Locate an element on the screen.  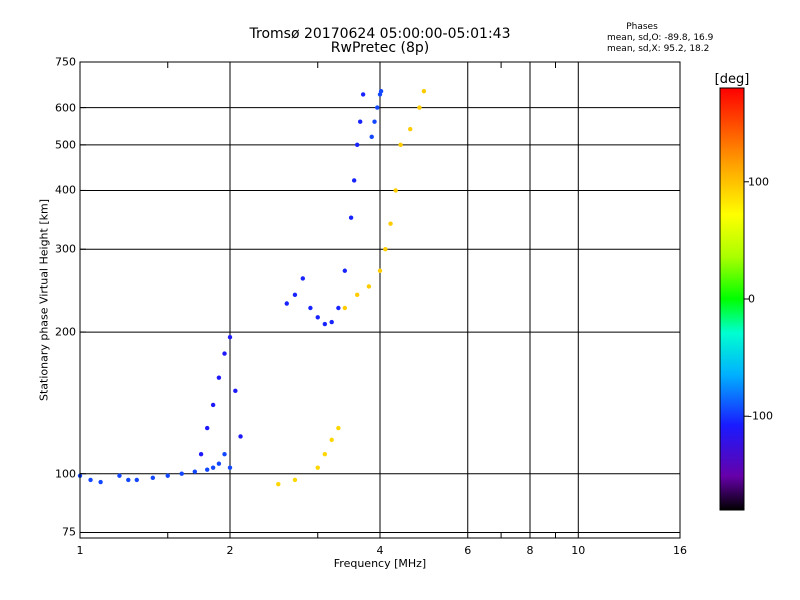
phases-x-stats: mean, sd,X: 95.2, 18.2 is located at coordinates (658, 49).